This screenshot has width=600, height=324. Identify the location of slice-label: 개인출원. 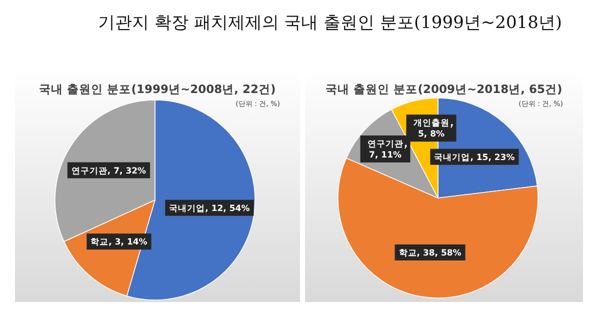
(431, 123).